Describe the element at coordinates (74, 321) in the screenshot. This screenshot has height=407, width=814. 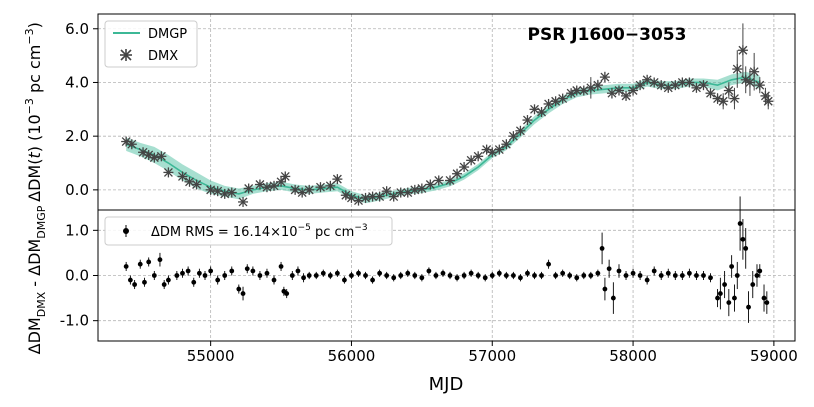
I see `bottom-y-tick-label: -1.0` at that location.